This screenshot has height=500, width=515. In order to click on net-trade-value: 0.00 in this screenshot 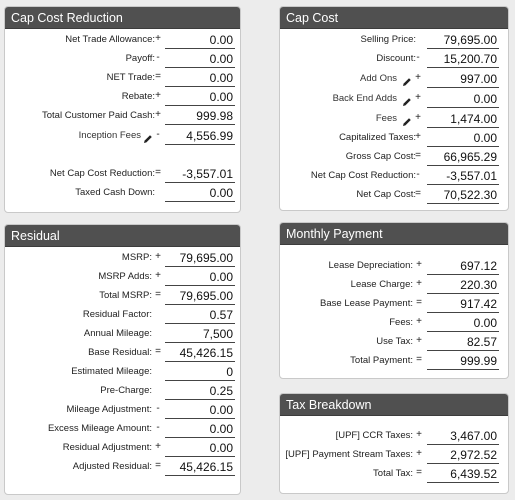, I will do `click(200, 78)`.